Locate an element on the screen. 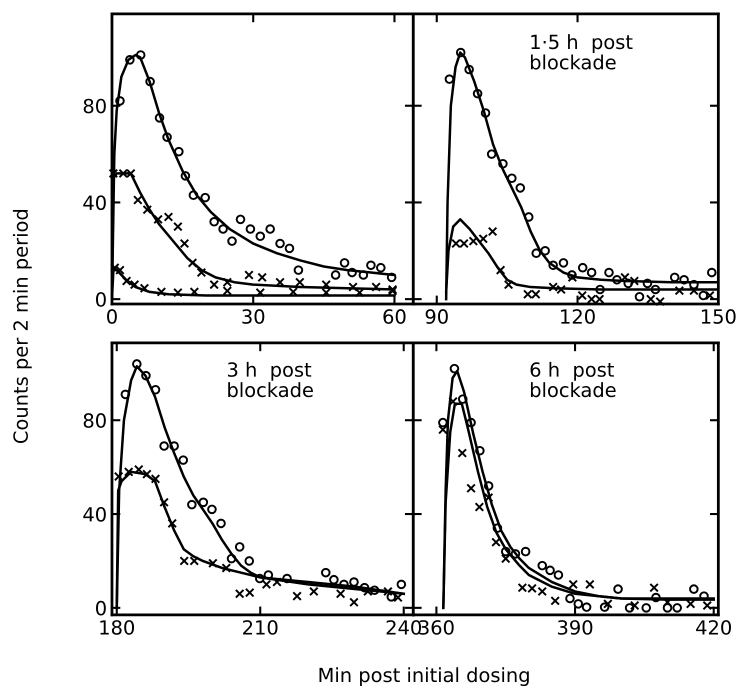 This screenshot has width=744, height=694. annotation: 6 h post blockade is located at coordinates (573, 380).